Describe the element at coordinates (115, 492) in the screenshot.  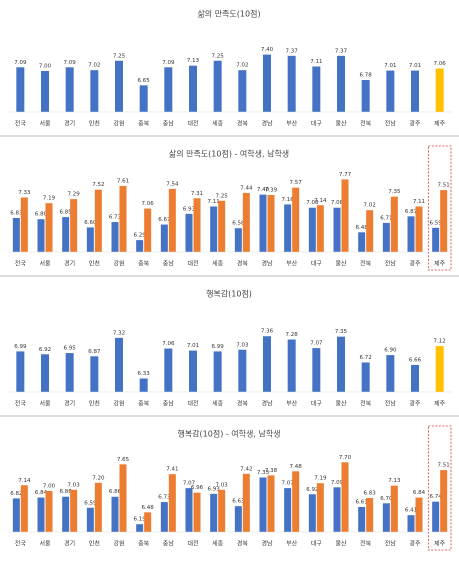
I see `value-label: 6.86` at that location.